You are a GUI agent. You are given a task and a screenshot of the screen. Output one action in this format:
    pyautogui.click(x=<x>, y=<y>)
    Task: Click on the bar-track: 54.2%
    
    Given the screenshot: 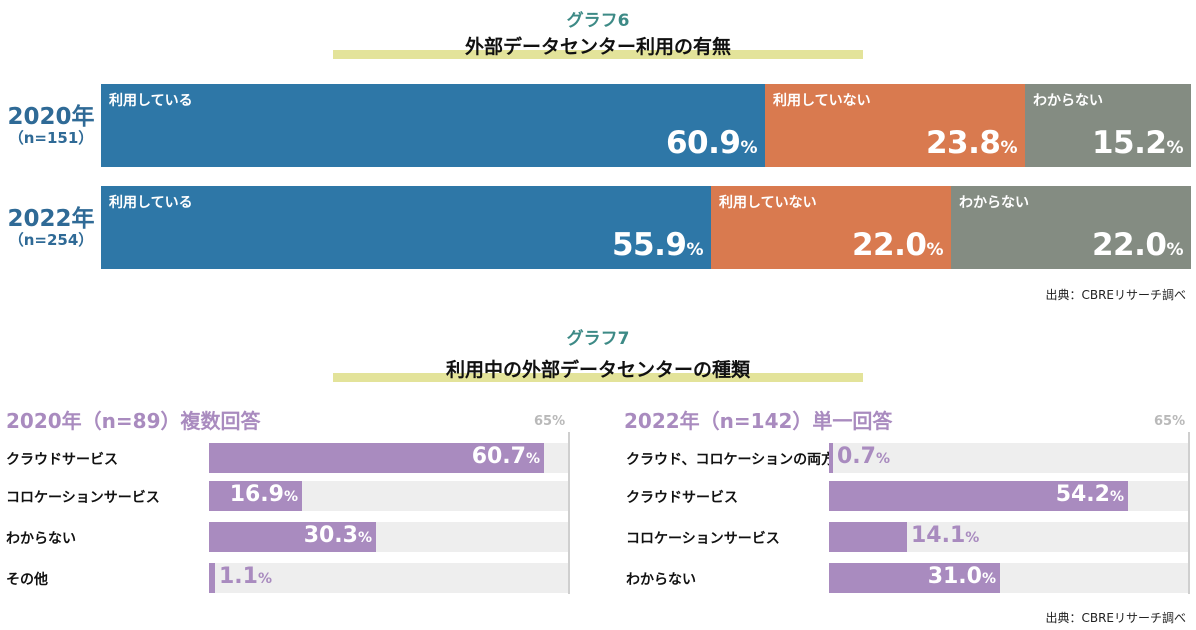 What is the action you would take?
    pyautogui.click(x=1008, y=496)
    